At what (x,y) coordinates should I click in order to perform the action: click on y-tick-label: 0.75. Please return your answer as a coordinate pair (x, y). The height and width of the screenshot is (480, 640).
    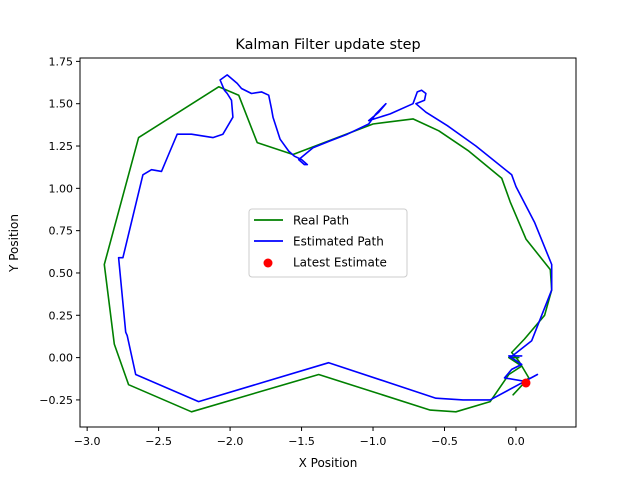
    Looking at the image, I should click on (61, 231).